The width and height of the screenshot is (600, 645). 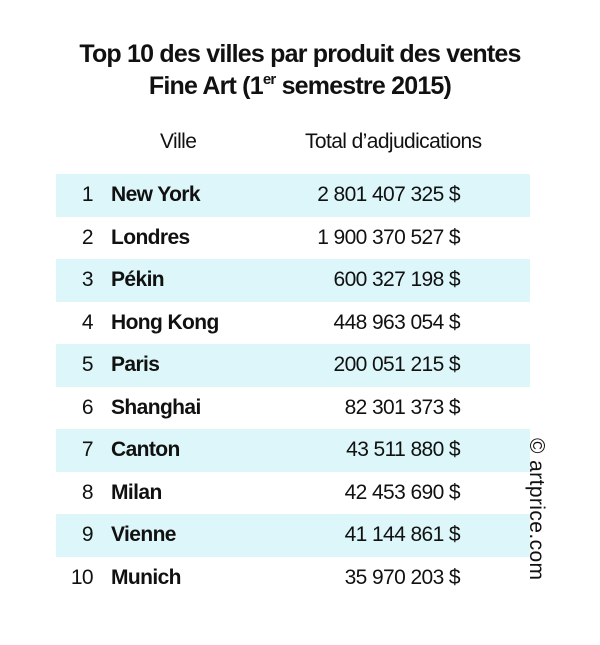 I want to click on chart-title-line-2: Fine Art (1er semestre 2015), so click(x=300, y=86).